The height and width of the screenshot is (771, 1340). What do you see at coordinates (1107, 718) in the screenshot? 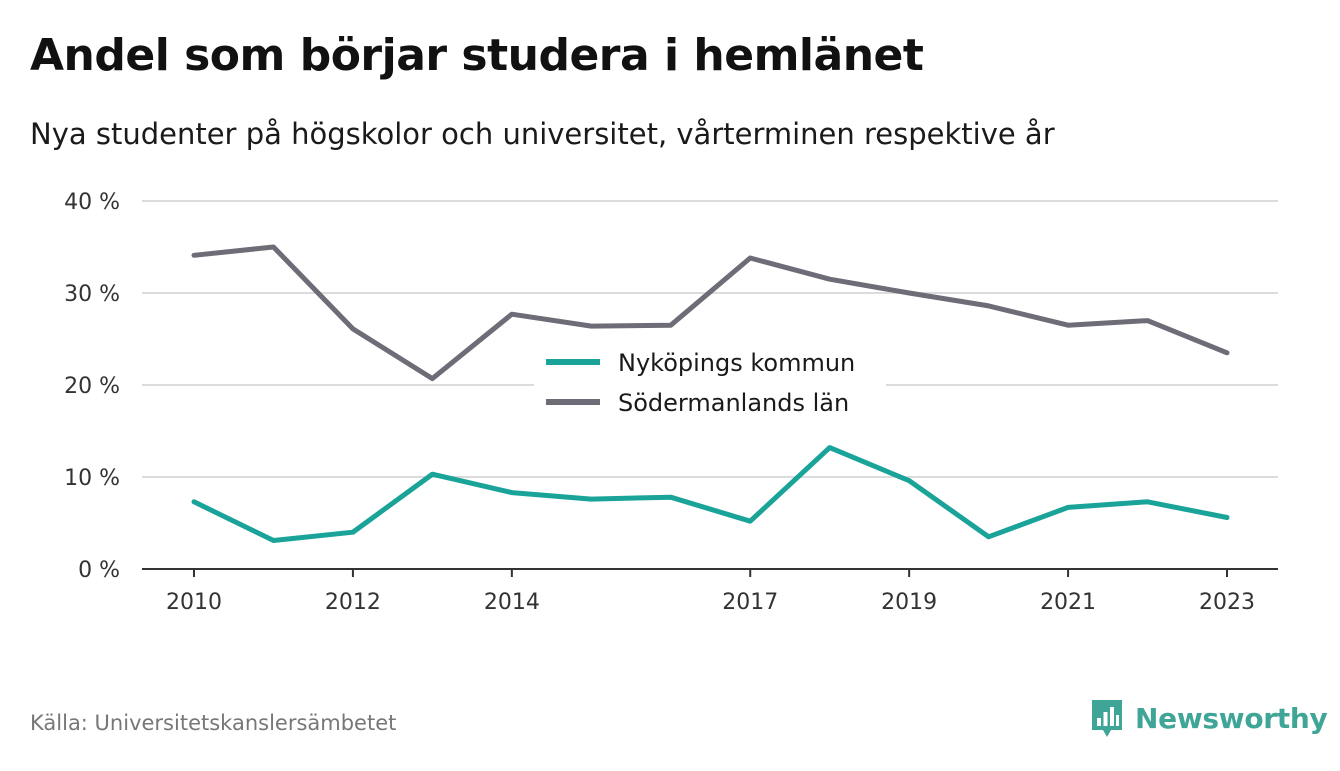
I see `bar-chart-speech-bubble-icon` at bounding box center [1107, 718].